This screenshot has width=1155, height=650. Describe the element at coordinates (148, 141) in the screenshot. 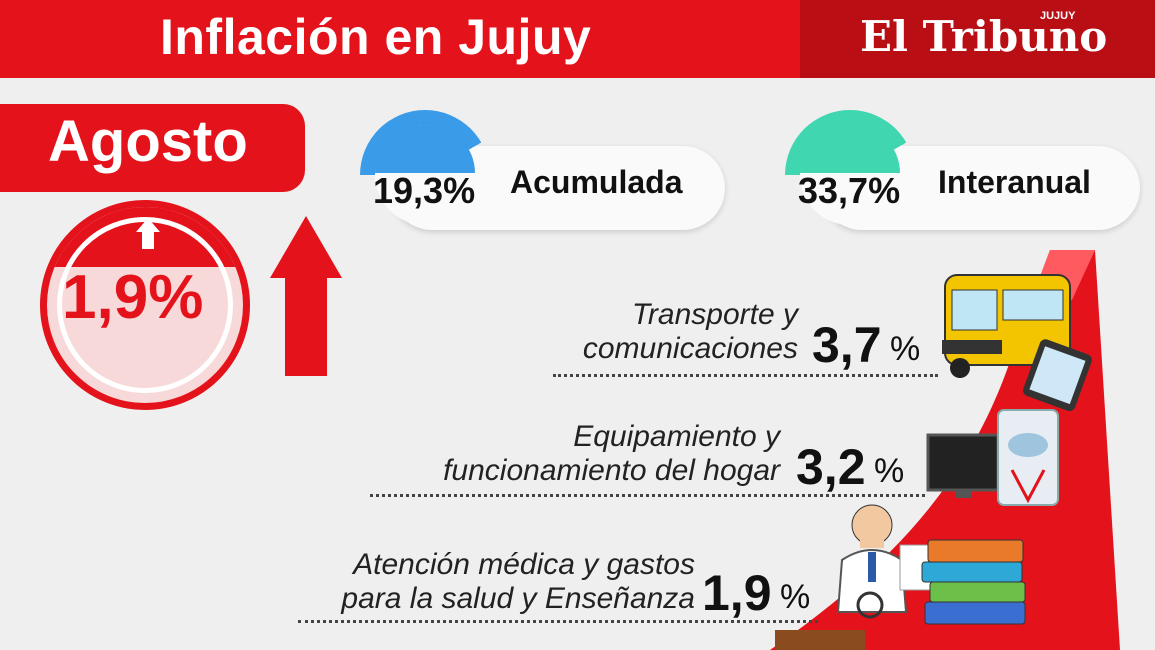

I see `month-label: Agosto` at that location.